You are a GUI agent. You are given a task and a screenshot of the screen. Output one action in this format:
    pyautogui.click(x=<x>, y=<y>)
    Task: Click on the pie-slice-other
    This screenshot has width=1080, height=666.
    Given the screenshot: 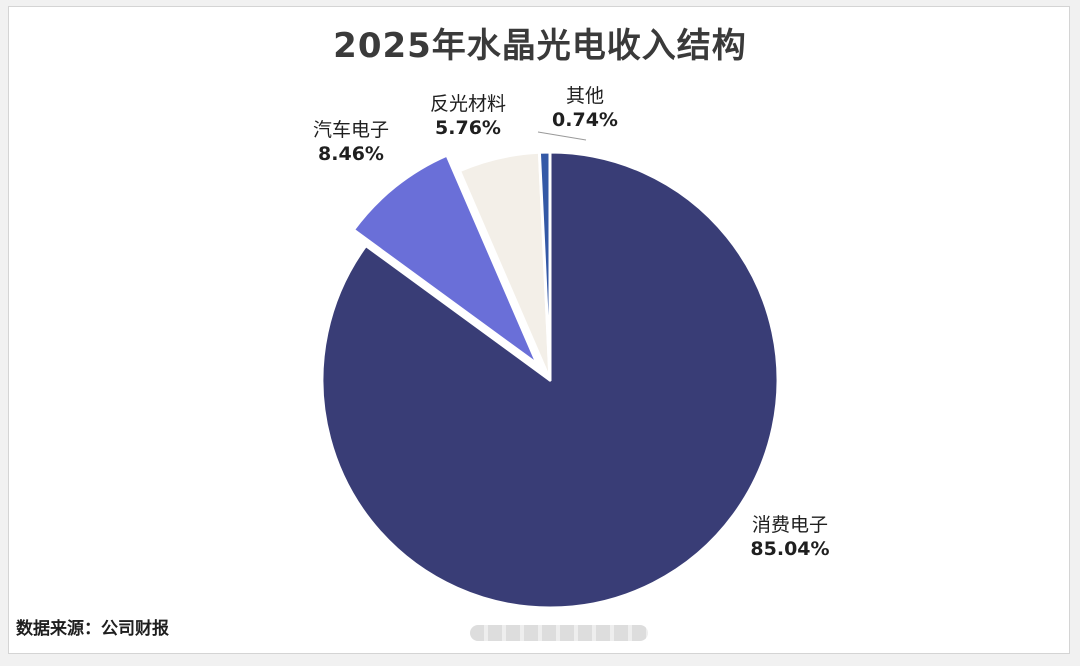 What is the action you would take?
    pyautogui.click(x=544, y=266)
    